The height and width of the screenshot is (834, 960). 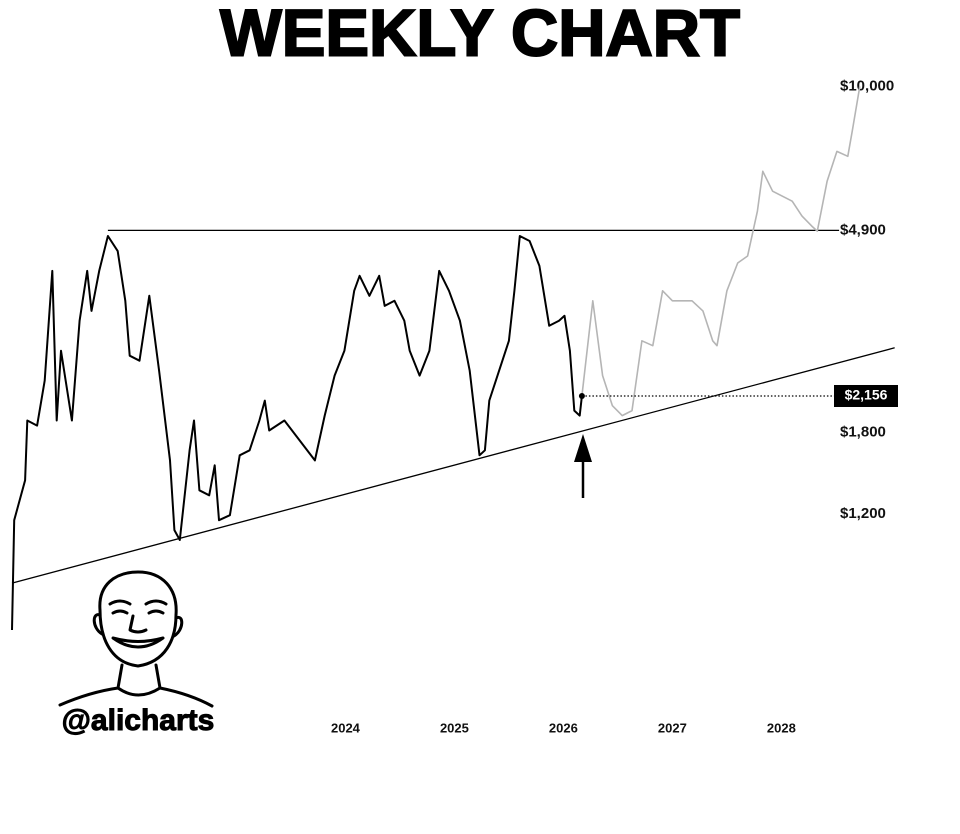 What do you see at coordinates (781, 727) in the screenshot?
I see `x-tick-label: 2028` at bounding box center [781, 727].